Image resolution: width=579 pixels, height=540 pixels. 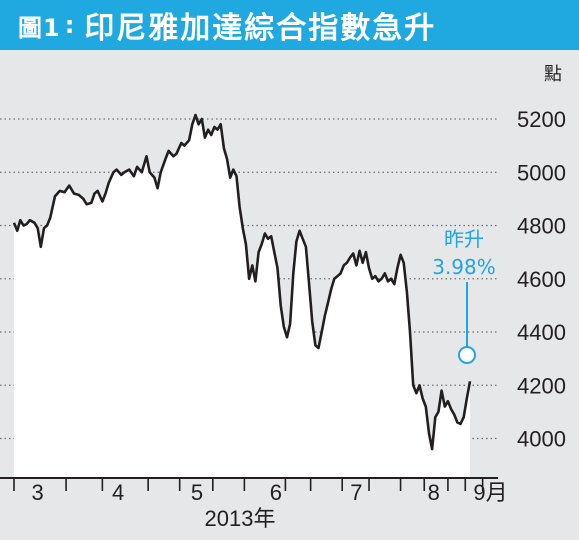 What do you see at coordinates (541, 439) in the screenshot?
I see `y-tick-label: 4000` at bounding box center [541, 439].